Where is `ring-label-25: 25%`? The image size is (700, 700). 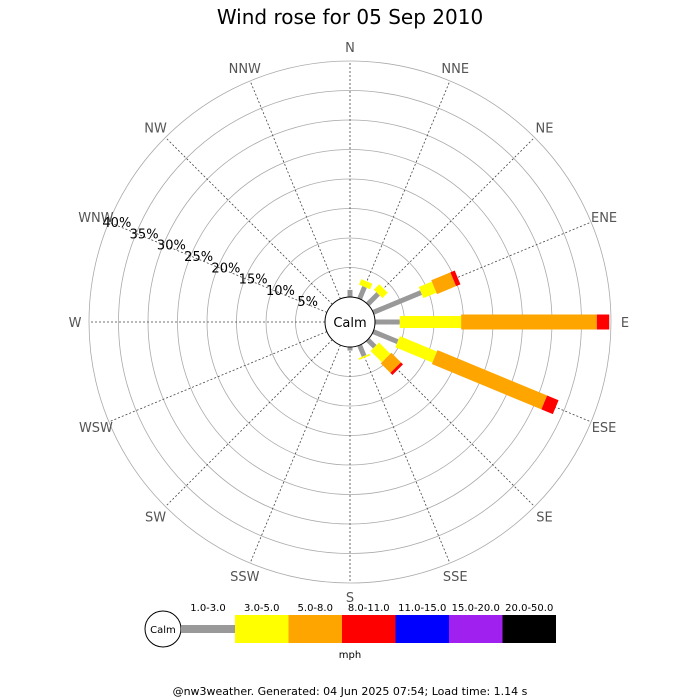
ring-label-25: 25% is located at coordinates (198, 257).